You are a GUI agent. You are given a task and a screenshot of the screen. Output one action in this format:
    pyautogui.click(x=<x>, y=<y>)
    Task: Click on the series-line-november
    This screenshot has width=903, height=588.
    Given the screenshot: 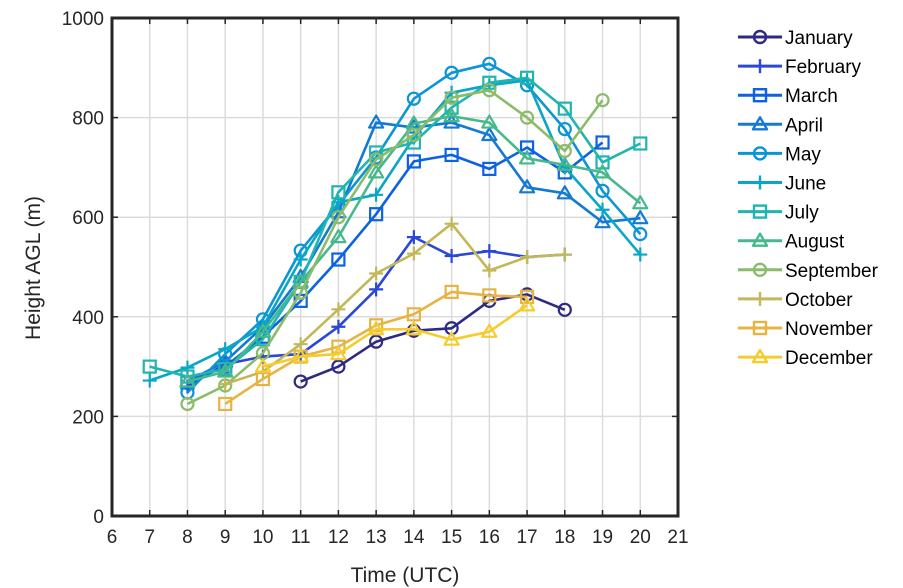 What is the action you would take?
    pyautogui.click(x=376, y=347)
    